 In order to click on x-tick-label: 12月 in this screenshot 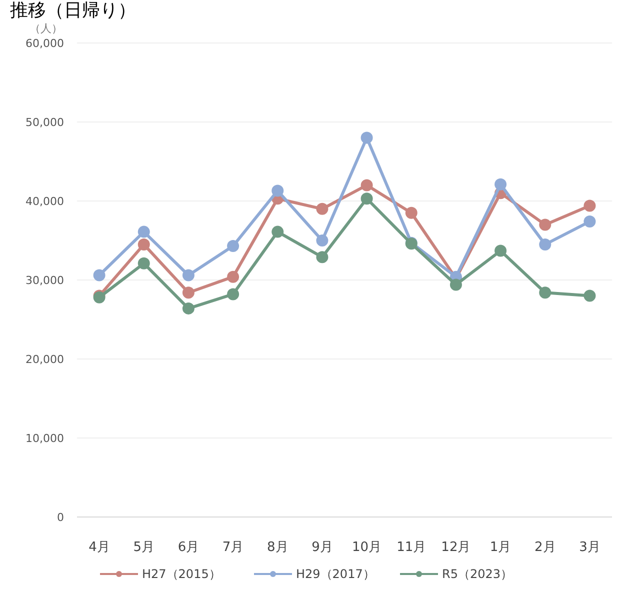, I will do `click(456, 547)`.